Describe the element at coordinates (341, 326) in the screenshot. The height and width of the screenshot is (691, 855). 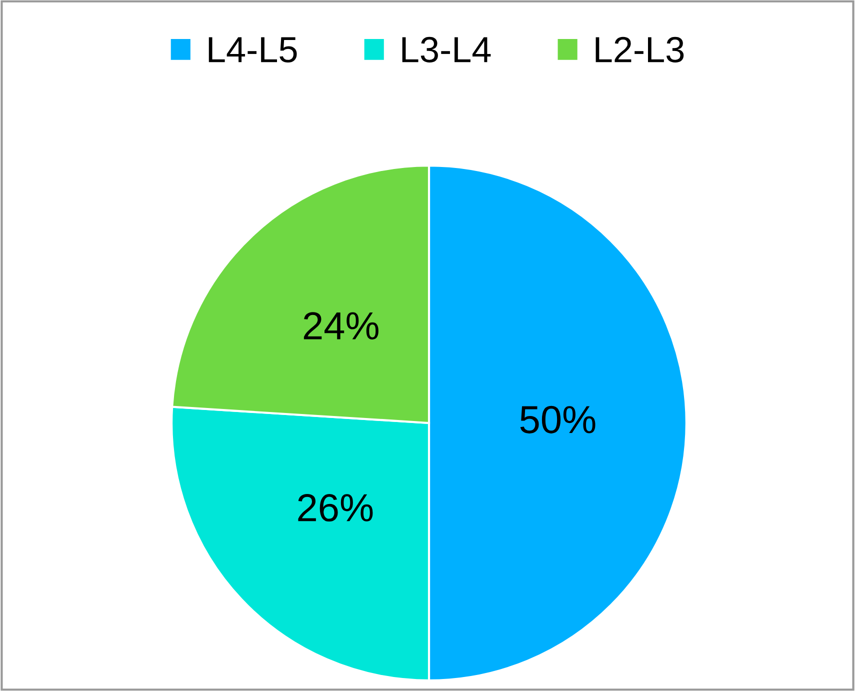
I see `data-label: 24%` at that location.